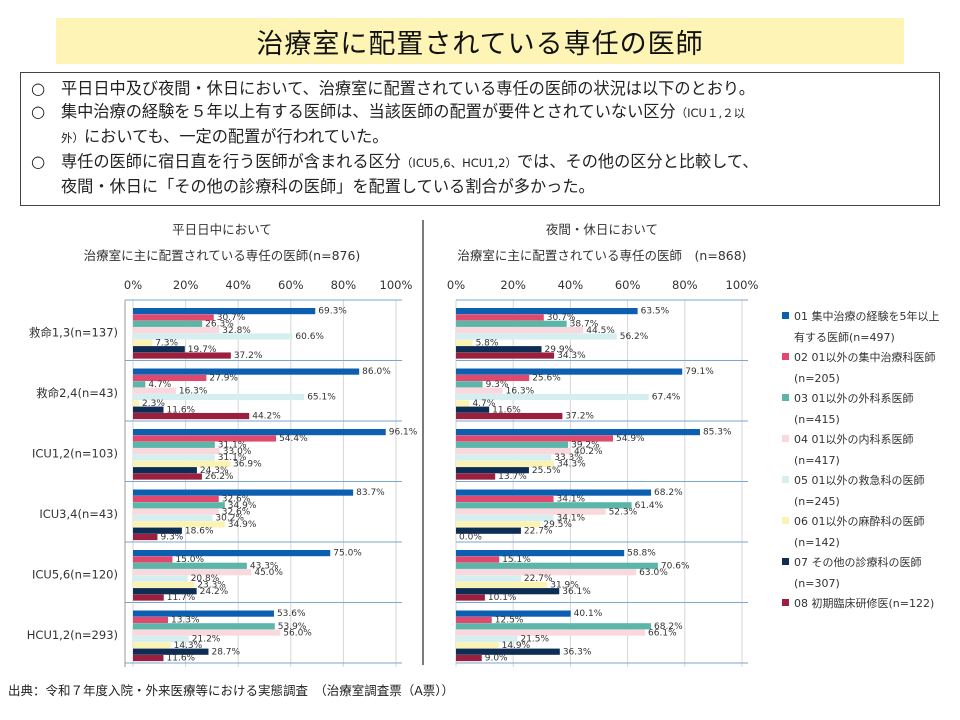 The width and height of the screenshot is (960, 720). Describe the element at coordinates (376, 372) in the screenshot. I see `data-label: 86.0%` at that location.